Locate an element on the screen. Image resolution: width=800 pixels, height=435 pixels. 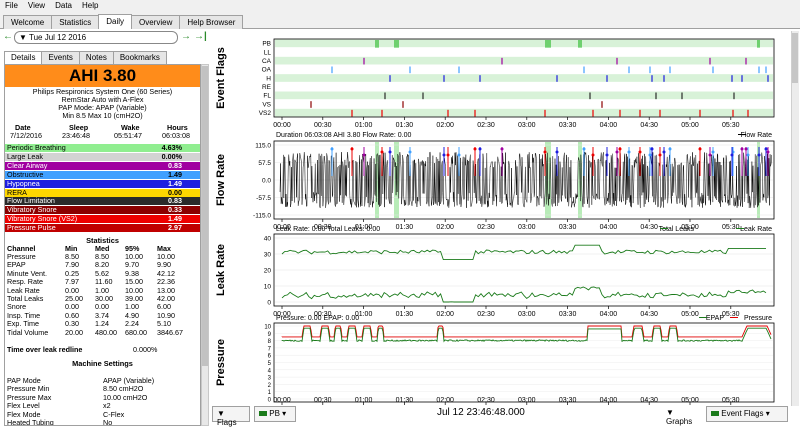
event-label: Hypopnea is located at coordinates (23, 183).